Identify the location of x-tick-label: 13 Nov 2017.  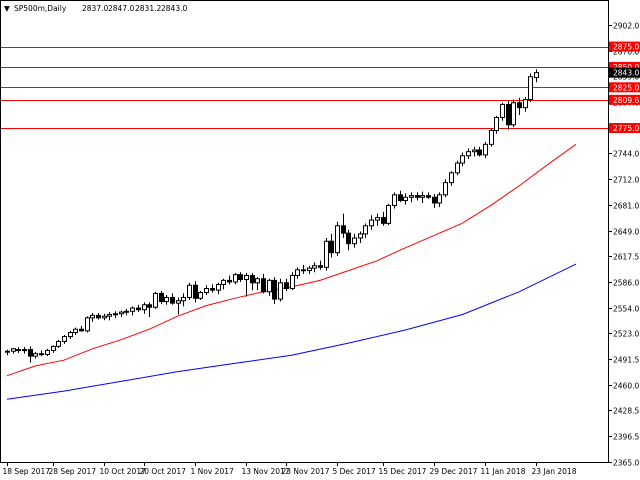
(266, 471).